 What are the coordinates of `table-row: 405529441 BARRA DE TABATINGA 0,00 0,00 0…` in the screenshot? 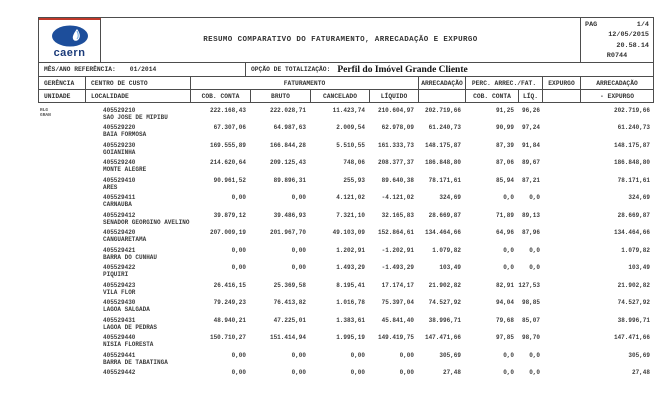 It's located at (346, 359).